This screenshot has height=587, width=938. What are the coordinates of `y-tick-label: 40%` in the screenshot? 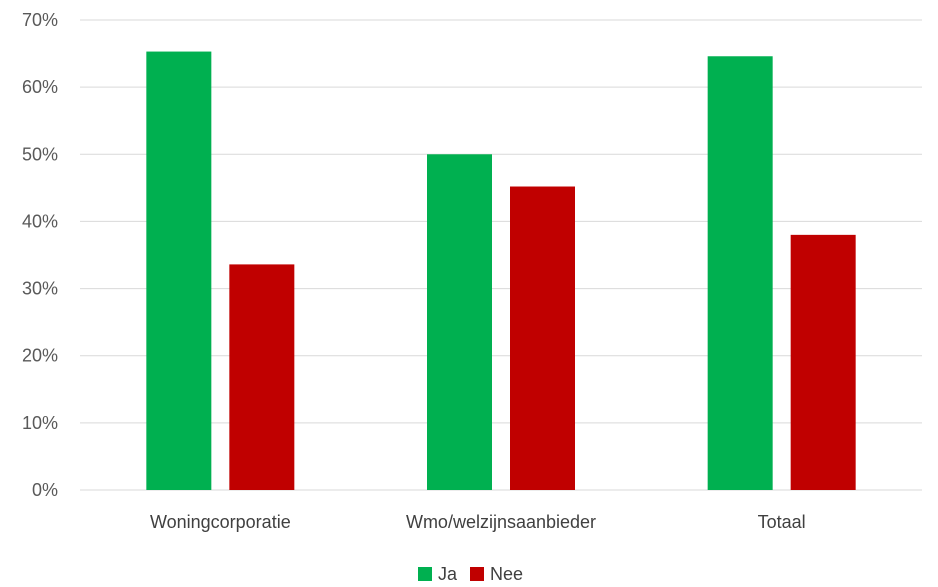 It's located at (40, 221).